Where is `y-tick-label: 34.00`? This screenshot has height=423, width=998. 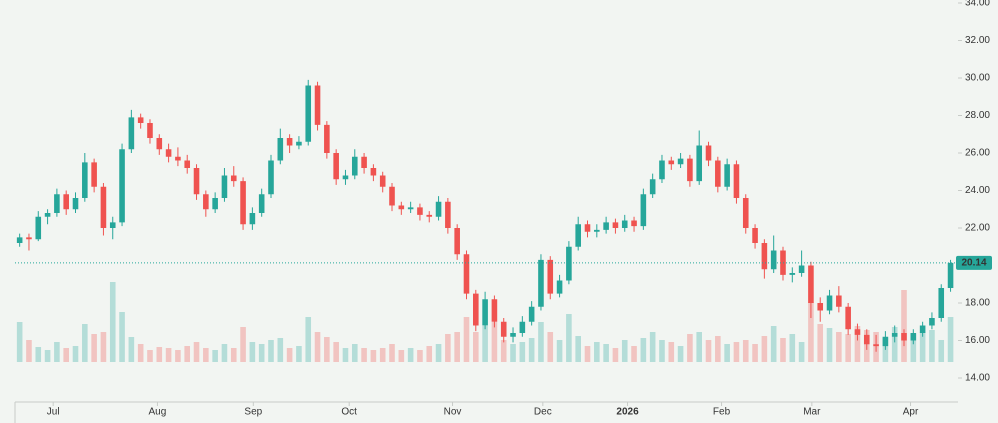 y-tick-label: 34.00 is located at coordinates (977, 4).